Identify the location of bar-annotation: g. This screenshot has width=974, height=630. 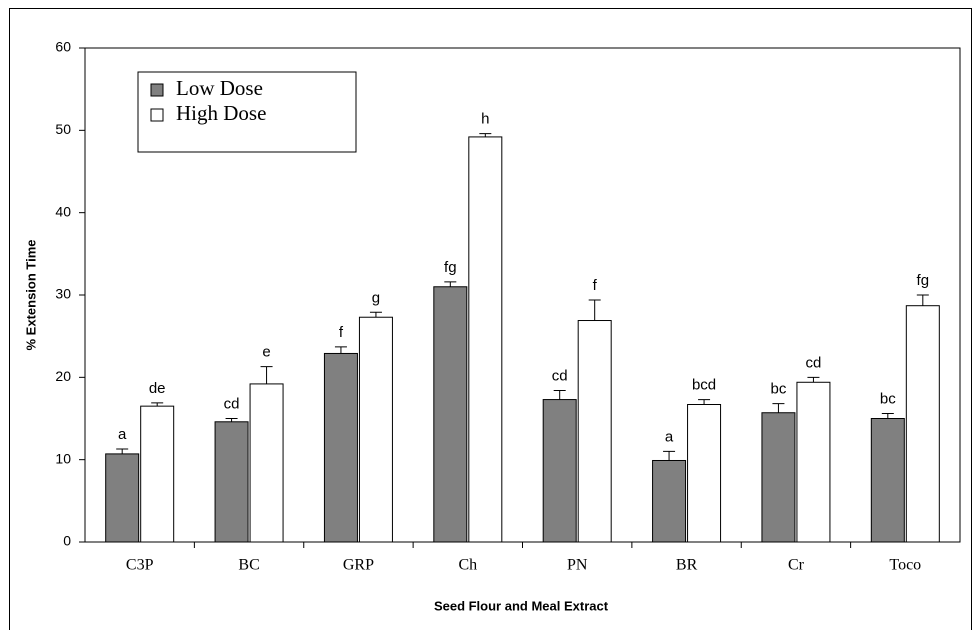
(376, 297).